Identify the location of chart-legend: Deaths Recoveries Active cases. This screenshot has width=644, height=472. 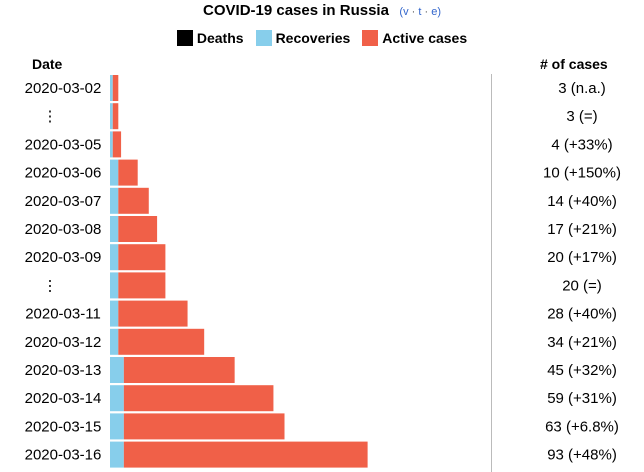
(322, 38).